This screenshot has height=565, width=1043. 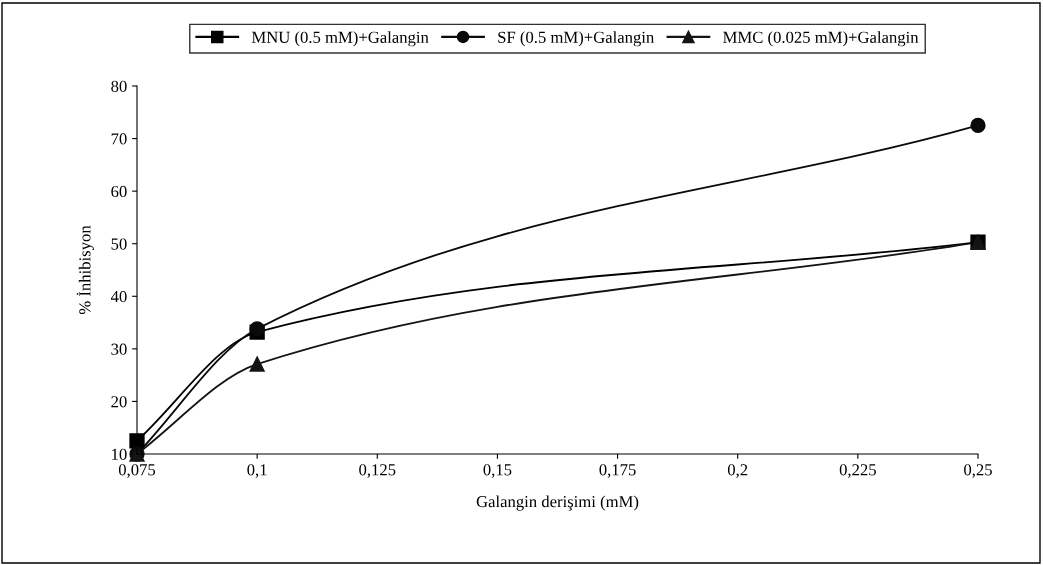 I want to click on y-tick-label: 30, so click(x=119, y=349).